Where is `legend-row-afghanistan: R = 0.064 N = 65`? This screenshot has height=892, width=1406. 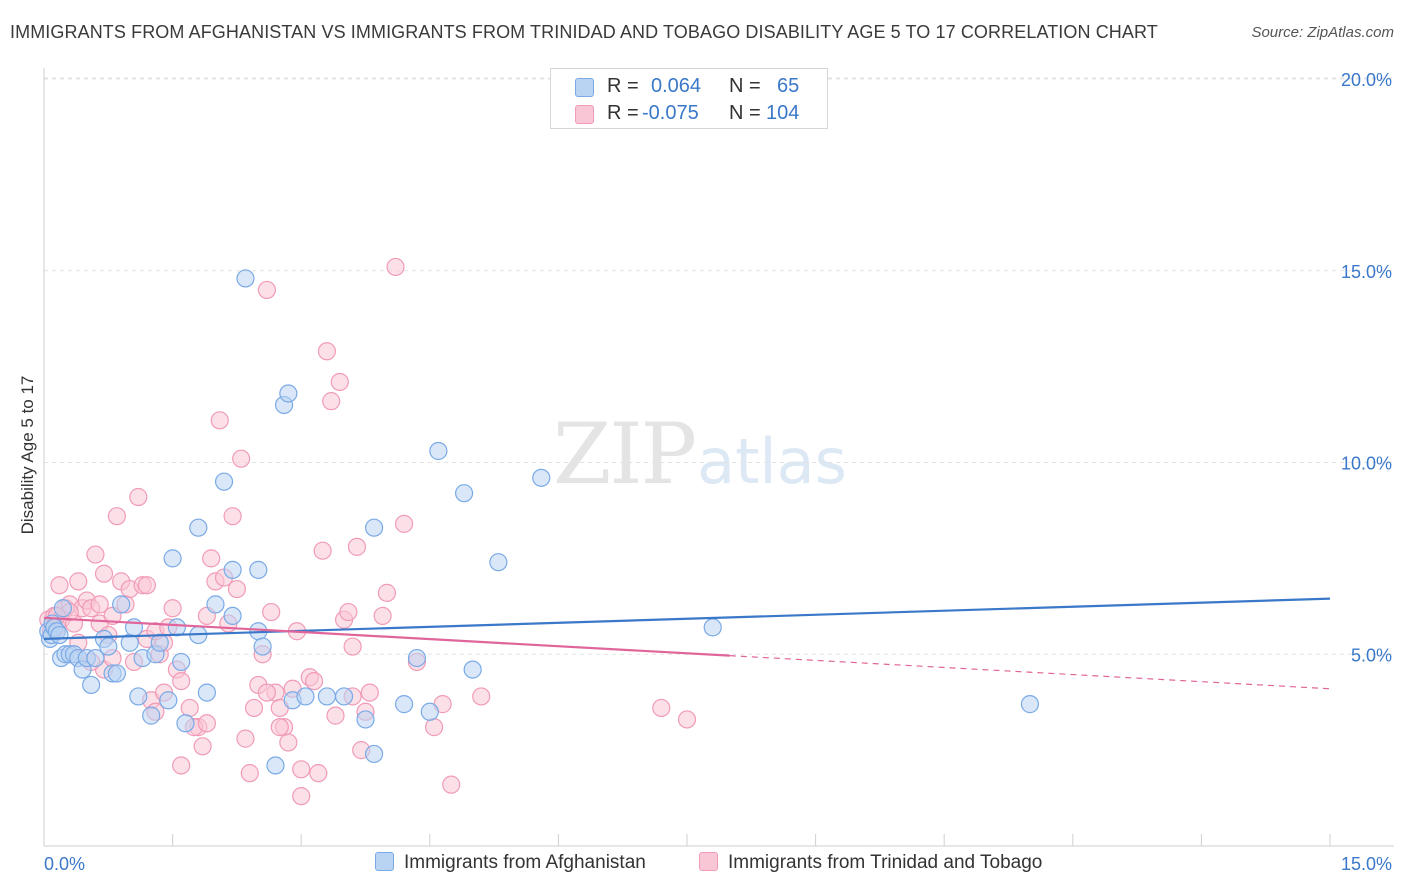
legend-row-afghanistan: R = 0.064 N = 65 is located at coordinates (689, 88).